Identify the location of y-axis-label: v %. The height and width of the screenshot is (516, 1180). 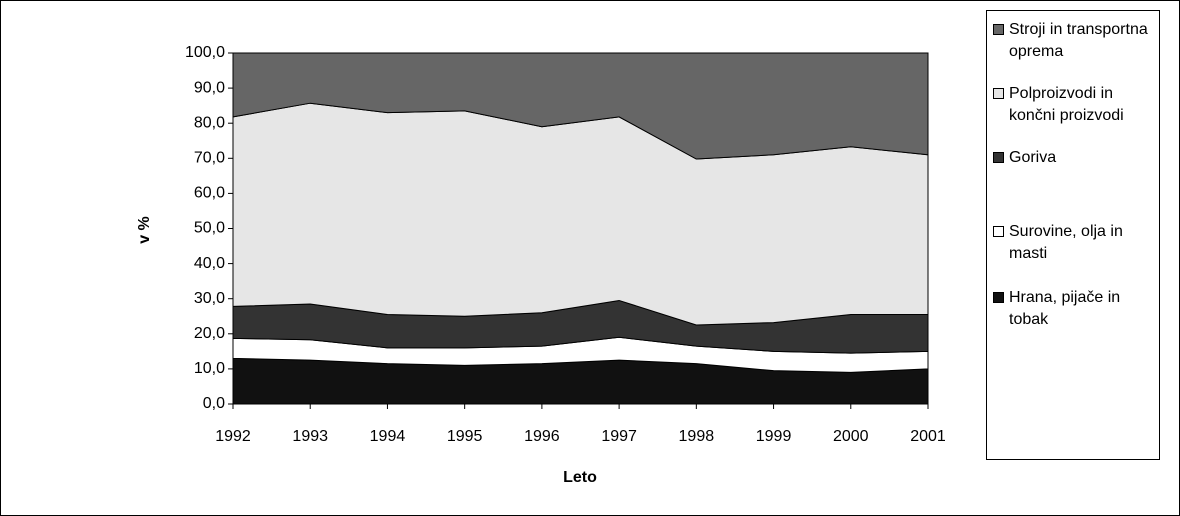
(144, 230).